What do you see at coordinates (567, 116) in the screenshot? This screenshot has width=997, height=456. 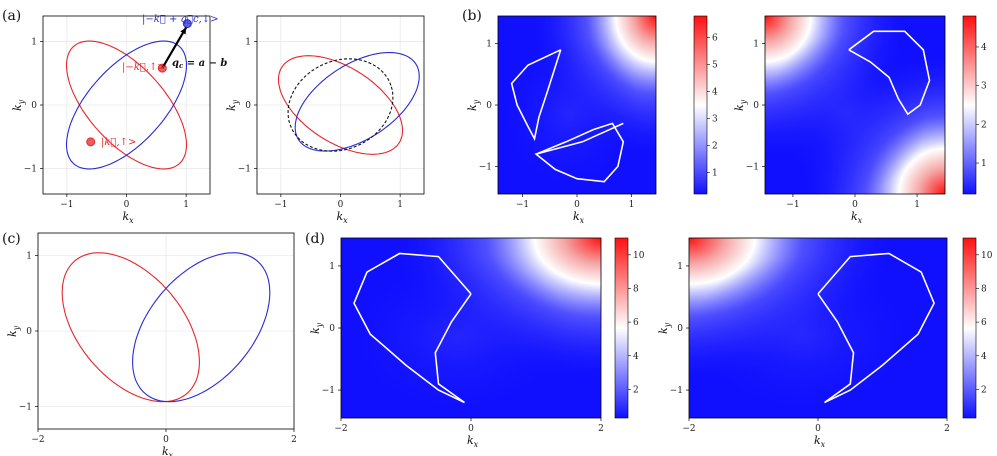 I see `contours-b-left` at bounding box center [567, 116].